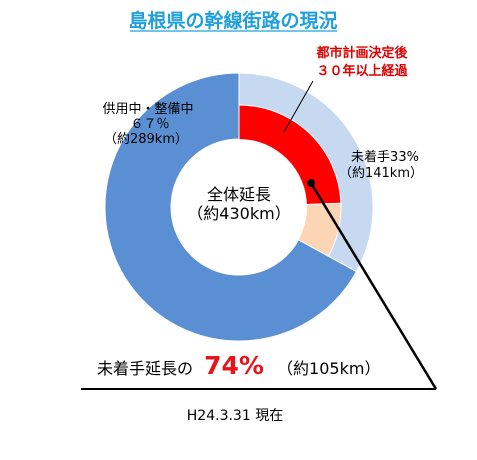 This screenshot has height=460, width=477. Describe the element at coordinates (145, 368) in the screenshot. I see `callout-prefix: 未着手延長の` at that location.